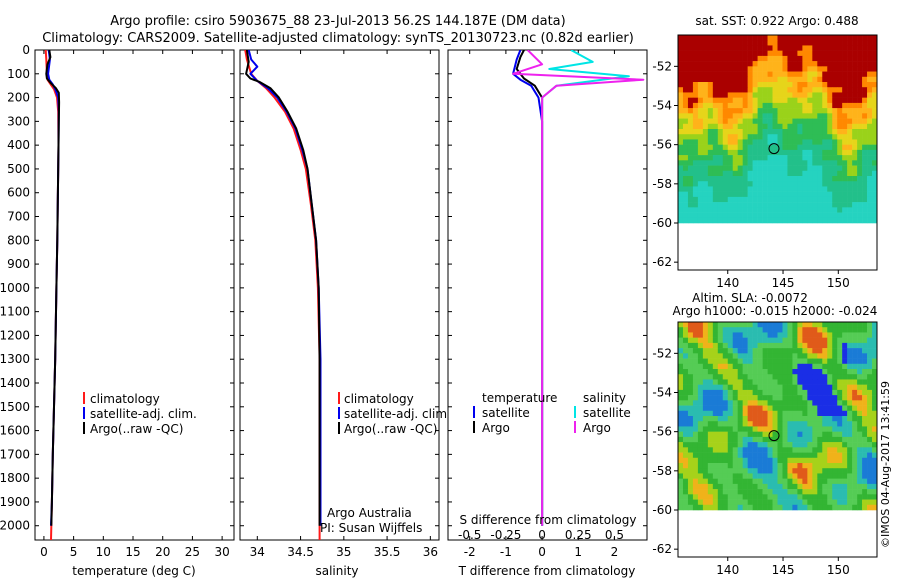 The width and height of the screenshot is (900, 580). What do you see at coordinates (300, 552) in the screenshot?
I see `x-tick-label: 34.5` at bounding box center [300, 552].